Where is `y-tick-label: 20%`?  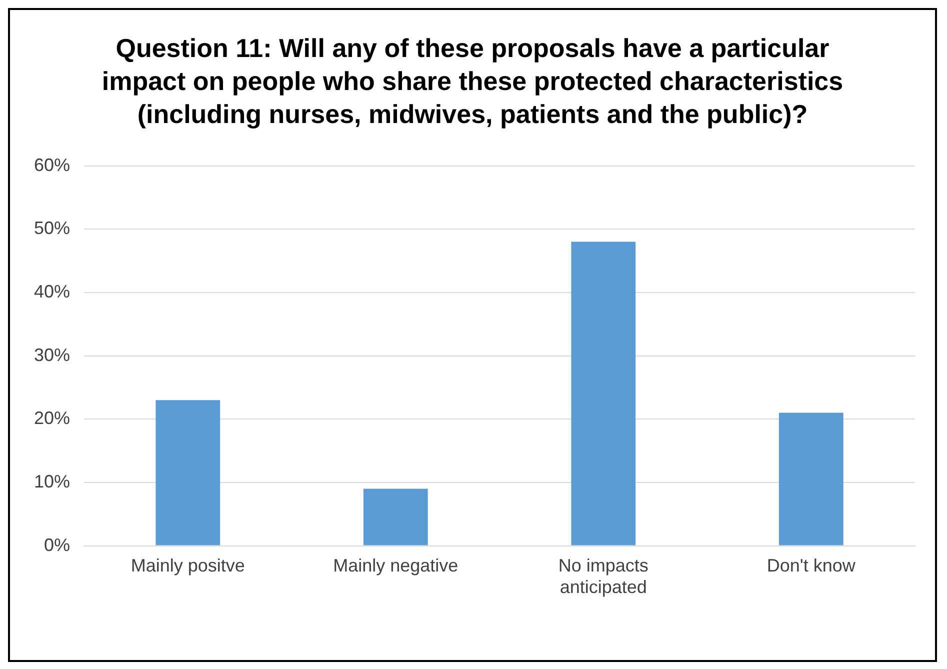
y-tick-label: 20% is located at coordinates (52, 418).